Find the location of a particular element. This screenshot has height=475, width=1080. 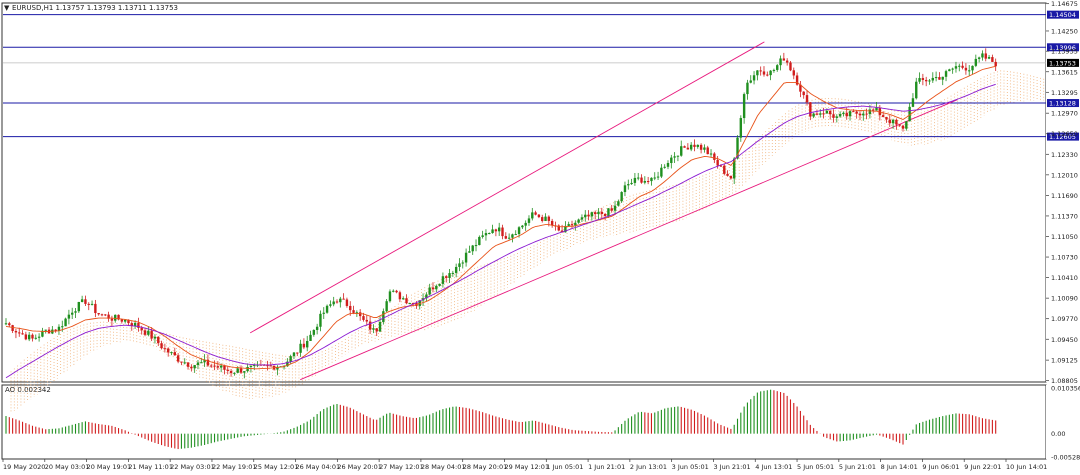

price-tick-label: 1.12010 is located at coordinates (1064, 175).